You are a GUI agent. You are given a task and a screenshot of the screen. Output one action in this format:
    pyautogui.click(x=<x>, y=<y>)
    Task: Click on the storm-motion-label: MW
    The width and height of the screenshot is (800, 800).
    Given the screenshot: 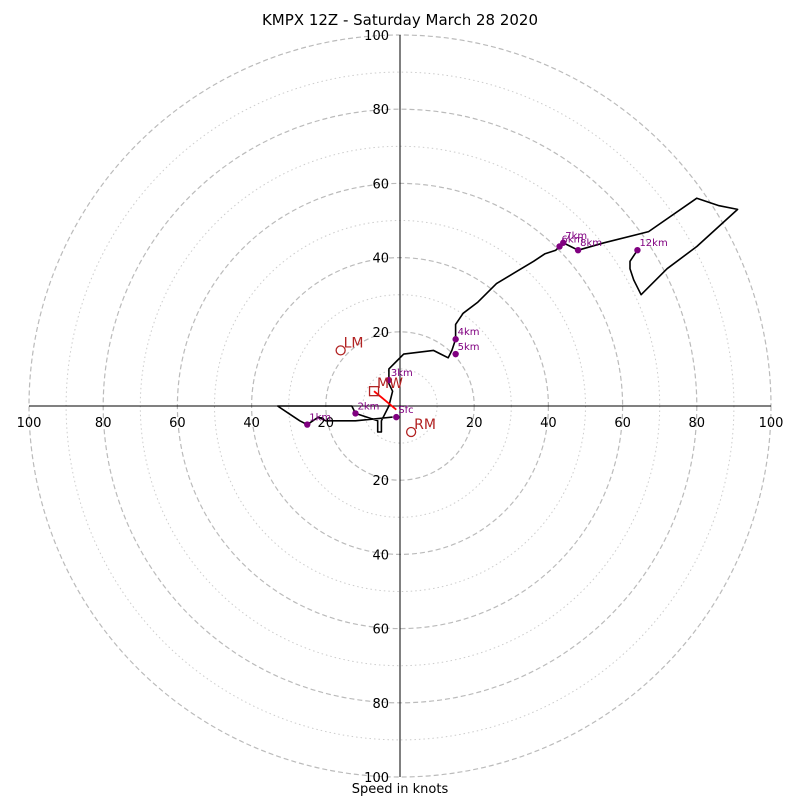 What is the action you would take?
    pyautogui.click(x=390, y=384)
    